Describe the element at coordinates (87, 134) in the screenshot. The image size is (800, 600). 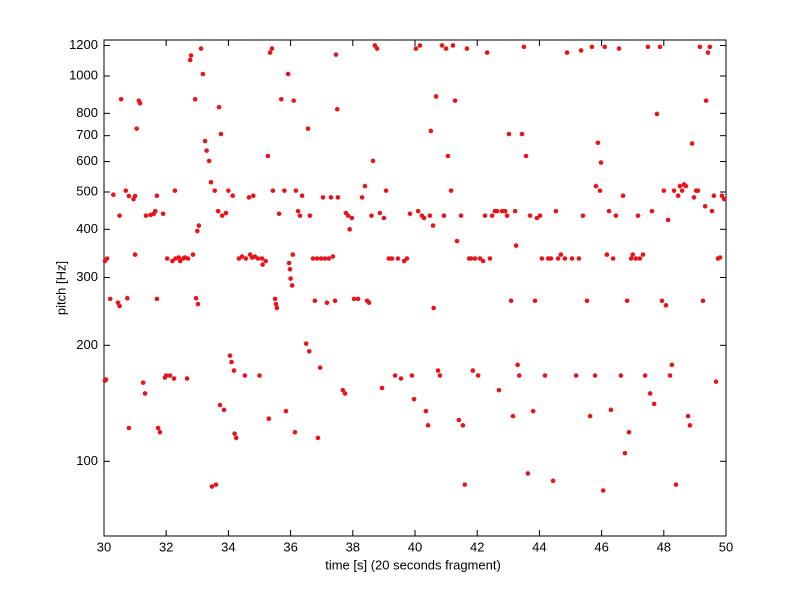
I see `y-tick-label: 700` at that location.